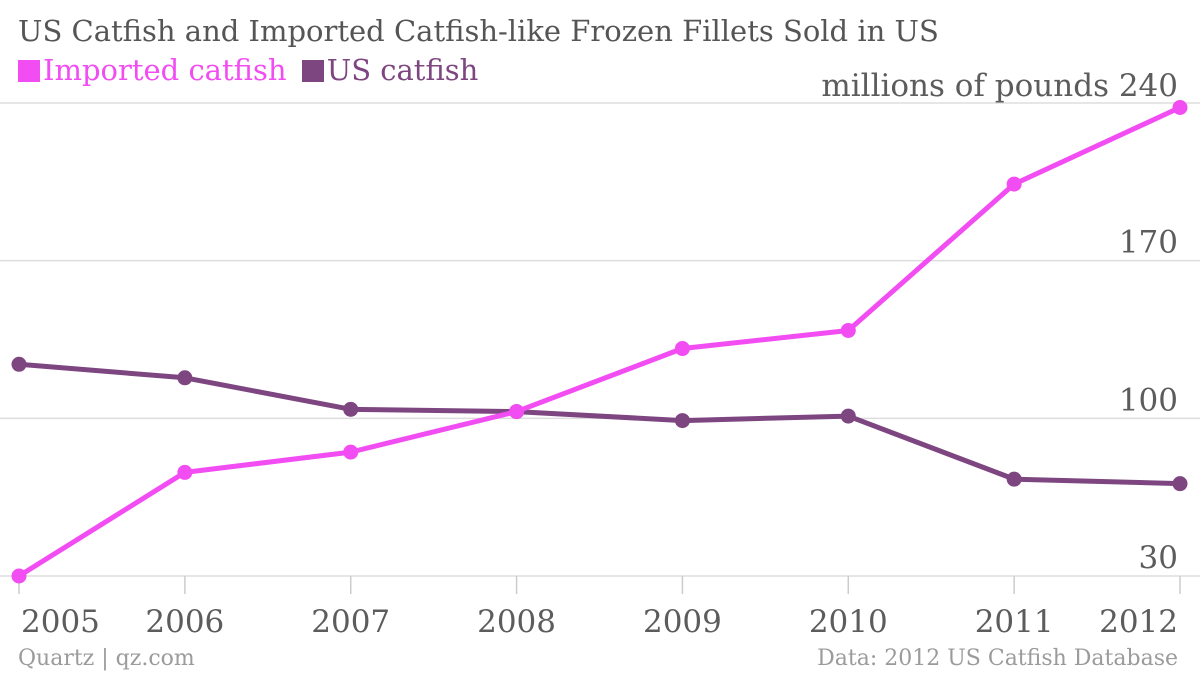 The image size is (1200, 676). What do you see at coordinates (682, 622) in the screenshot?
I see `x-tick-label: 2009` at bounding box center [682, 622].